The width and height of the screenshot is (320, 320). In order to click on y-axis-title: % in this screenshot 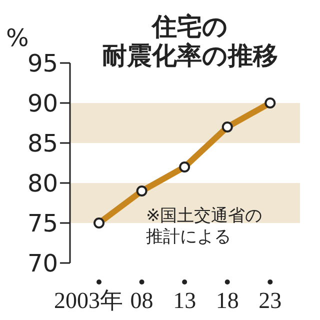, I will do `click(17, 38)`.